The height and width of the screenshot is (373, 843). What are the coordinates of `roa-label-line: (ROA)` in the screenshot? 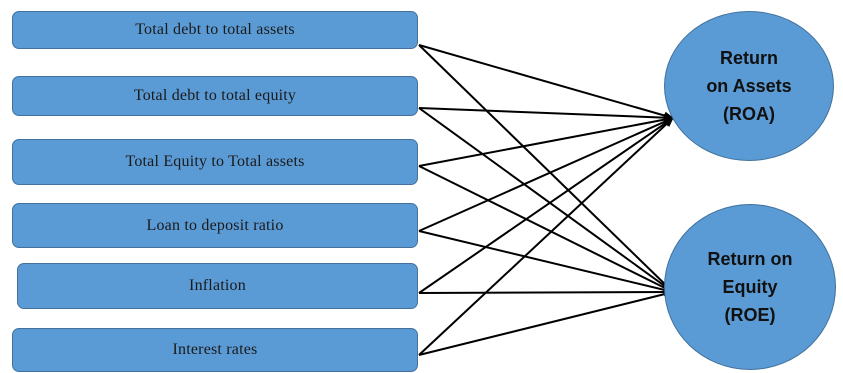 It's located at (748, 114).